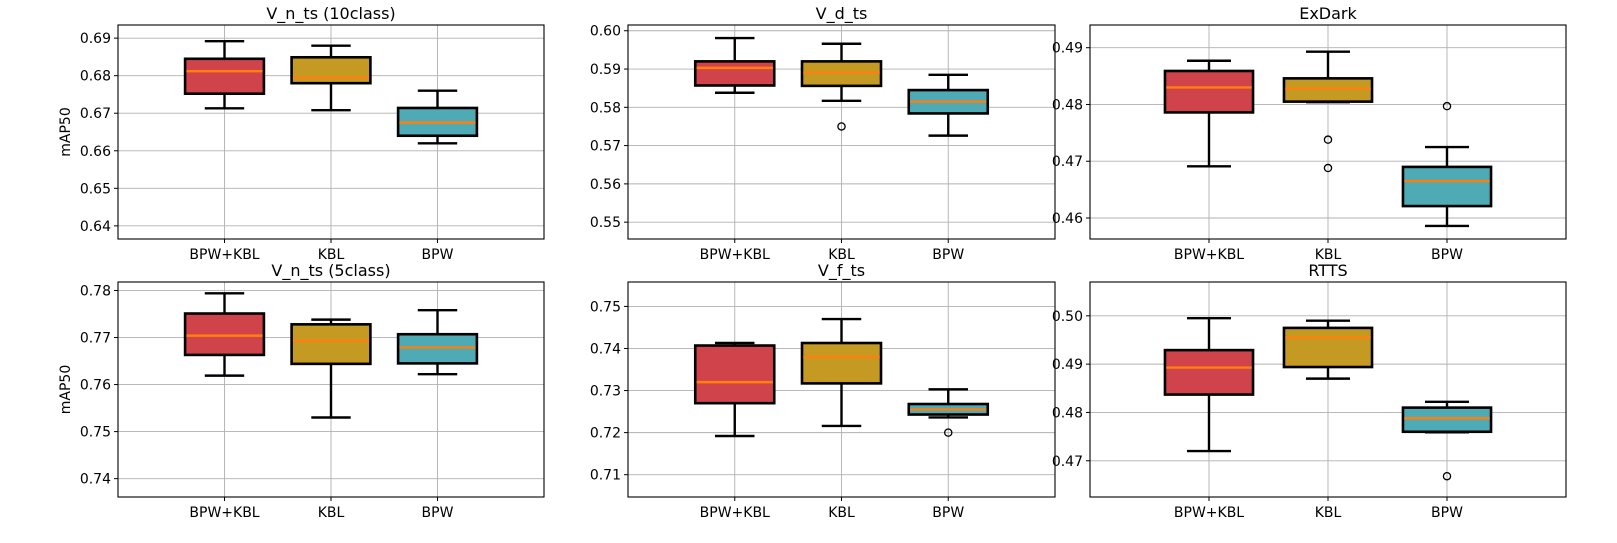  I want to click on ytick-label: 0.72, so click(605, 434).